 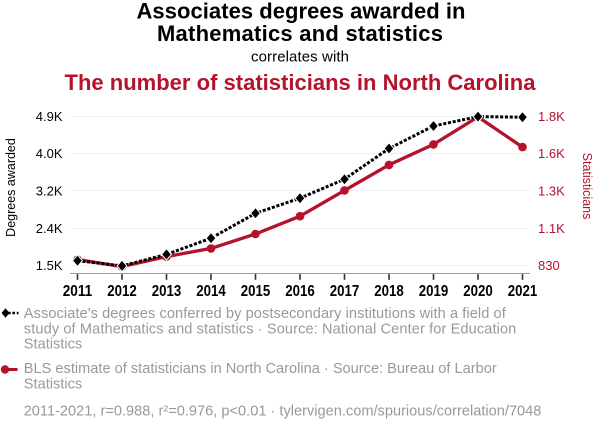 I want to click on svg-text: Mathematics and statistics, so click(x=300, y=33).